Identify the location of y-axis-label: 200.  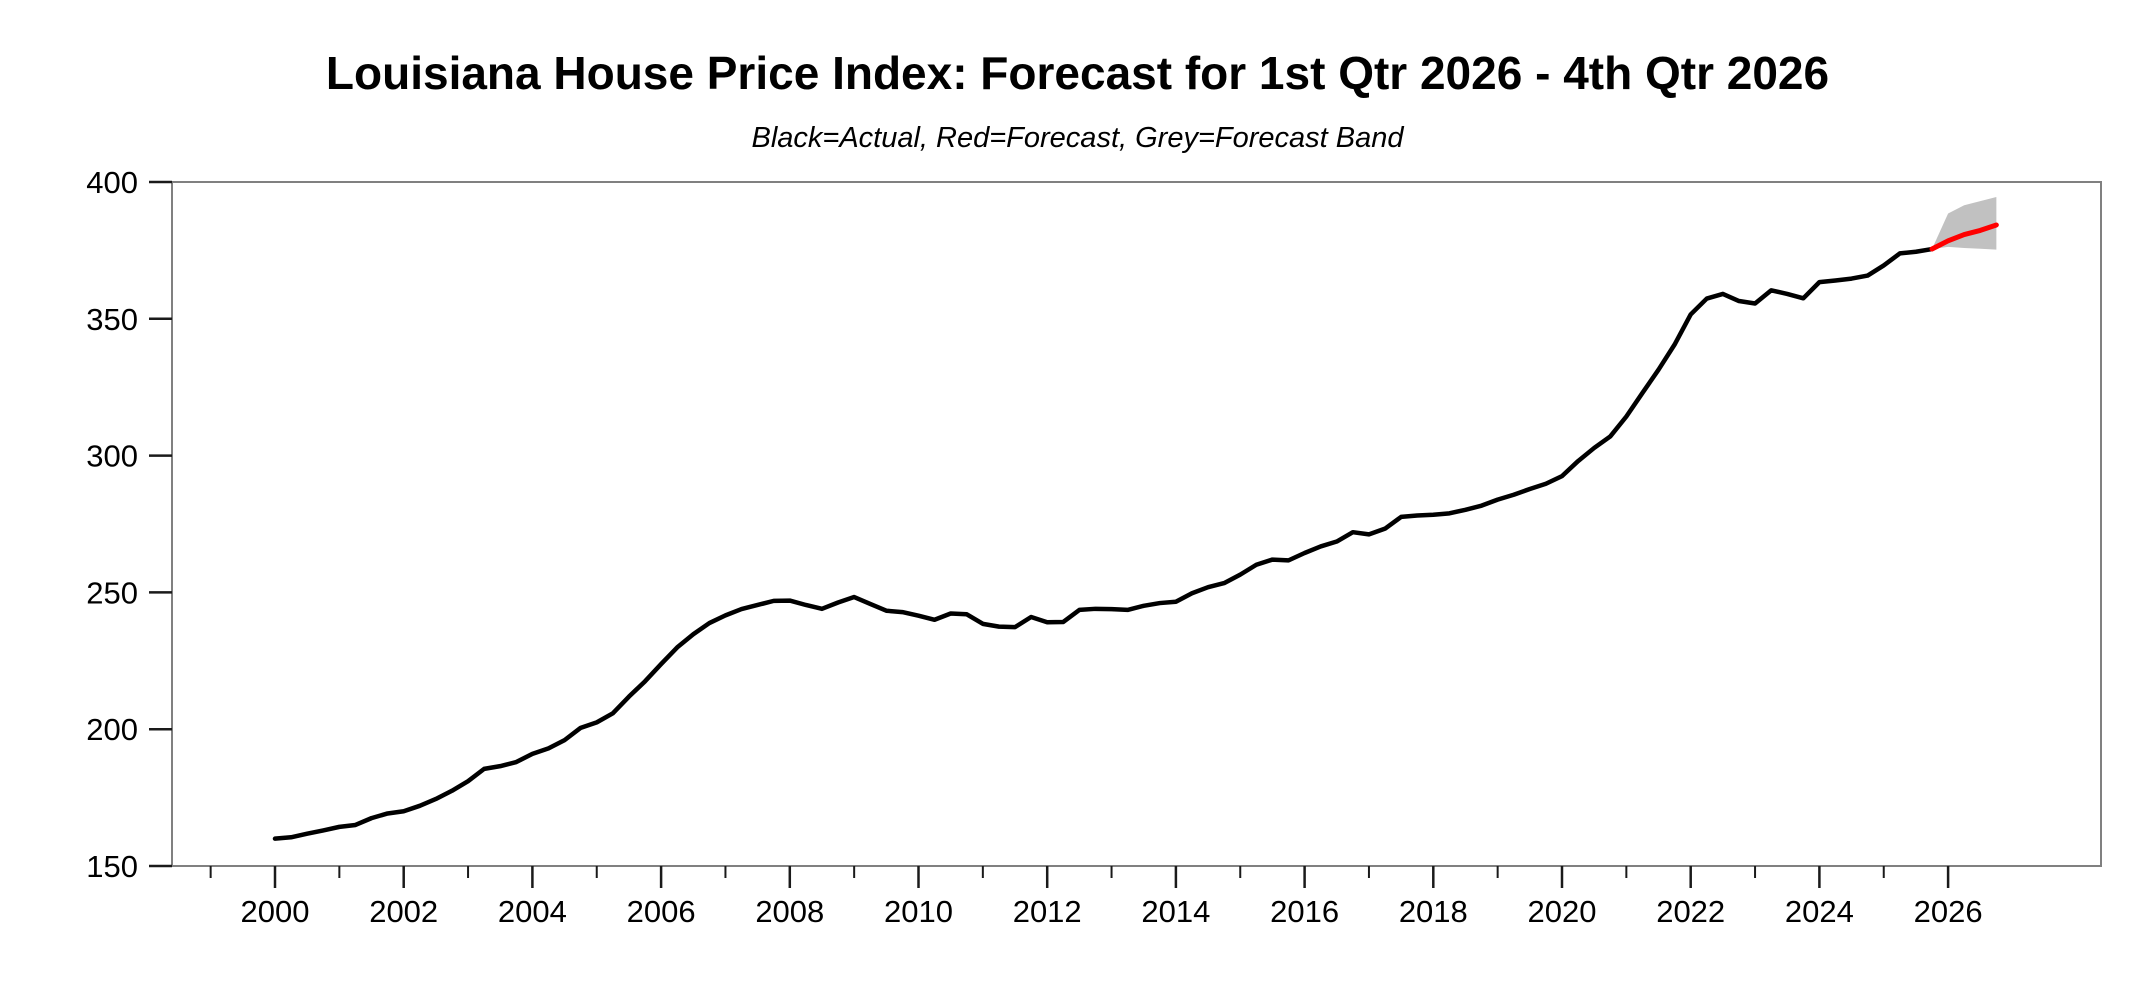
(112, 729).